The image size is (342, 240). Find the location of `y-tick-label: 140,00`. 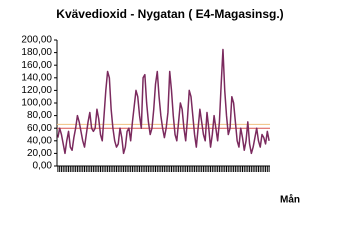

y-tick-label: 140,00 is located at coordinates (36, 77).